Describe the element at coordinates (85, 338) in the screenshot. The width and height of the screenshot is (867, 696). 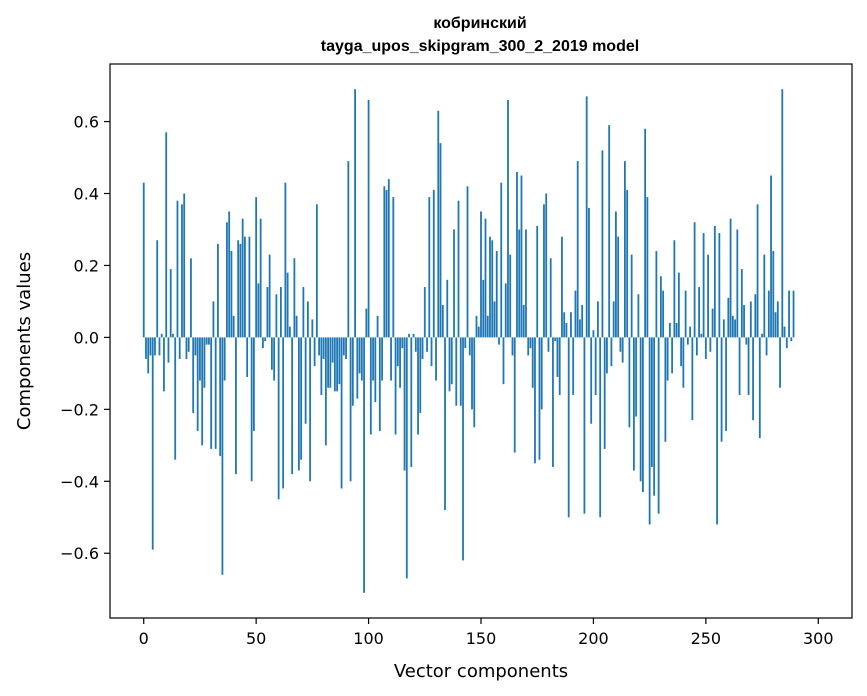
I see `y-axis: −0.6 −0.4 −0.2 0.0 0.2 0.4 0.6` at that location.